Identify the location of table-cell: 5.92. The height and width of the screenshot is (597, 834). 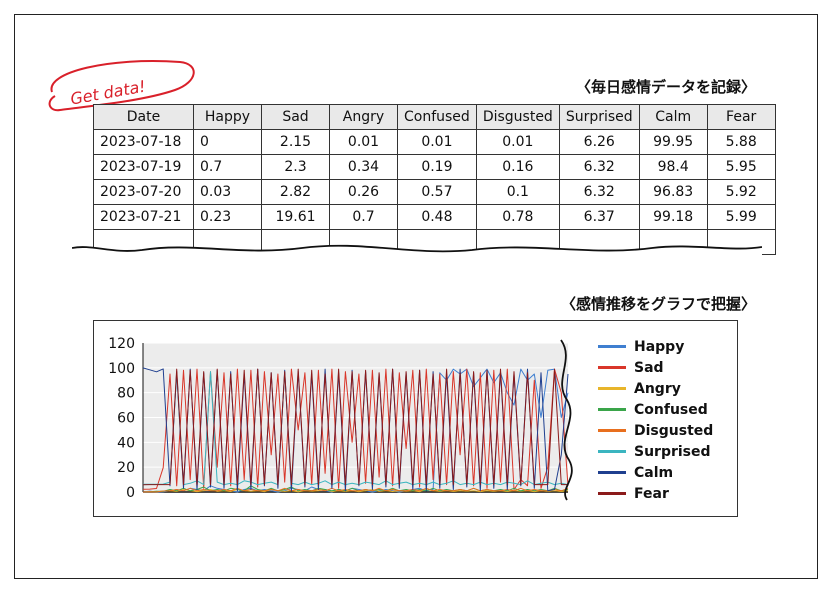
(741, 192).